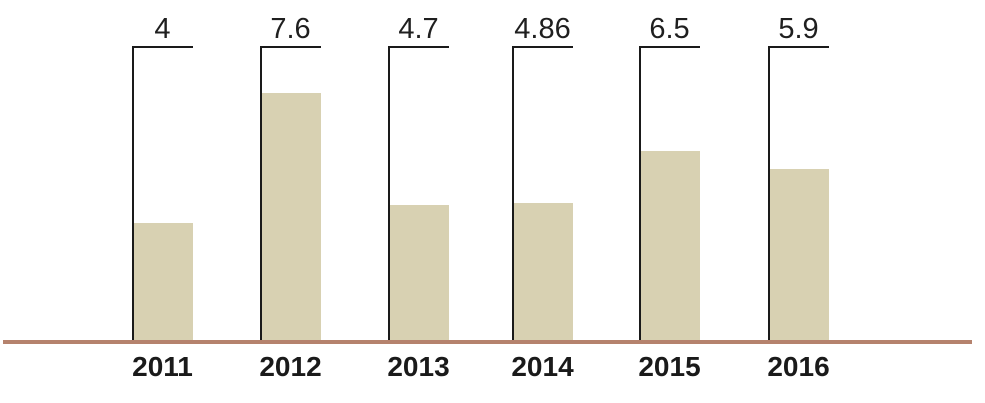 The image size is (985, 403). Describe the element at coordinates (542, 29) in the screenshot. I see `bar-value-label: 4.86` at that location.